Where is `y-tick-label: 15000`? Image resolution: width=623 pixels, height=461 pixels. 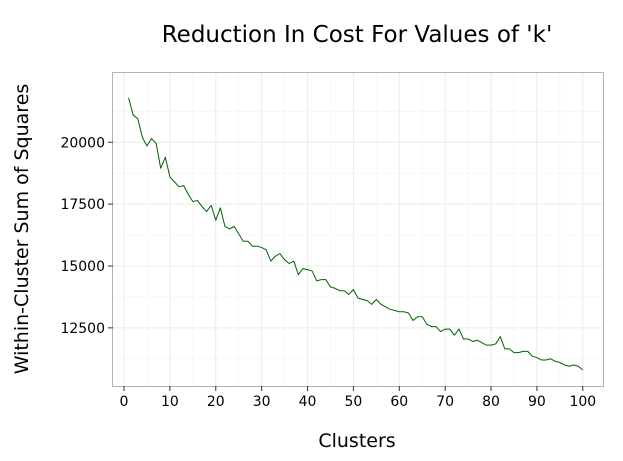 y-tick-label: 15000 is located at coordinates (82, 267).